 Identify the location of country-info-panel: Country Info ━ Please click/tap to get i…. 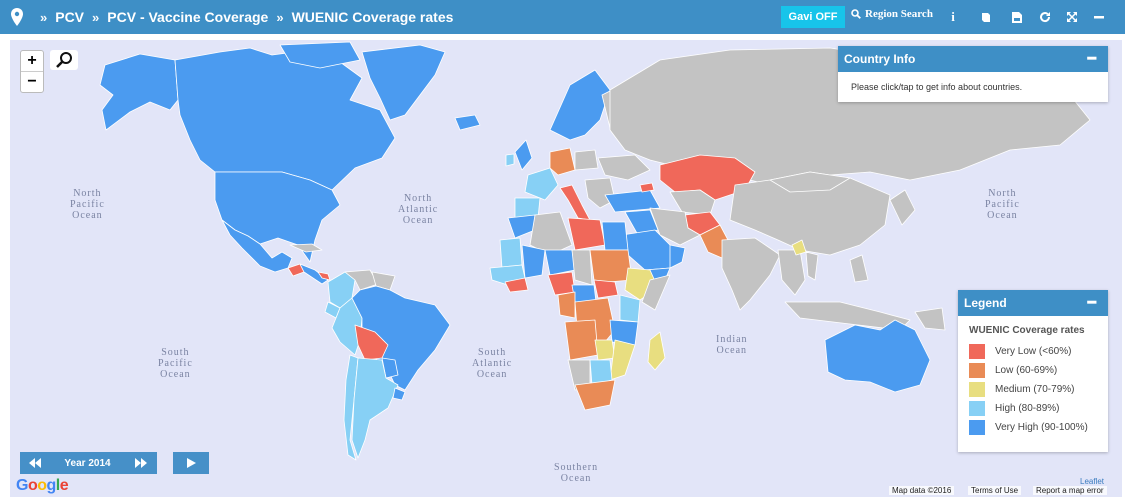
(973, 74).